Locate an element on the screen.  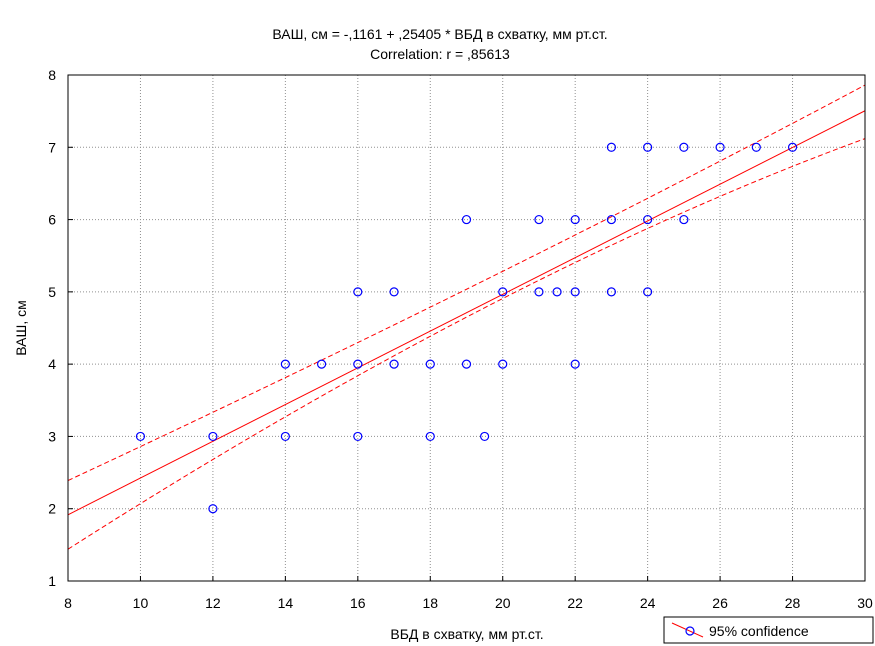
legend: 95% confidence is located at coordinates (768, 630).